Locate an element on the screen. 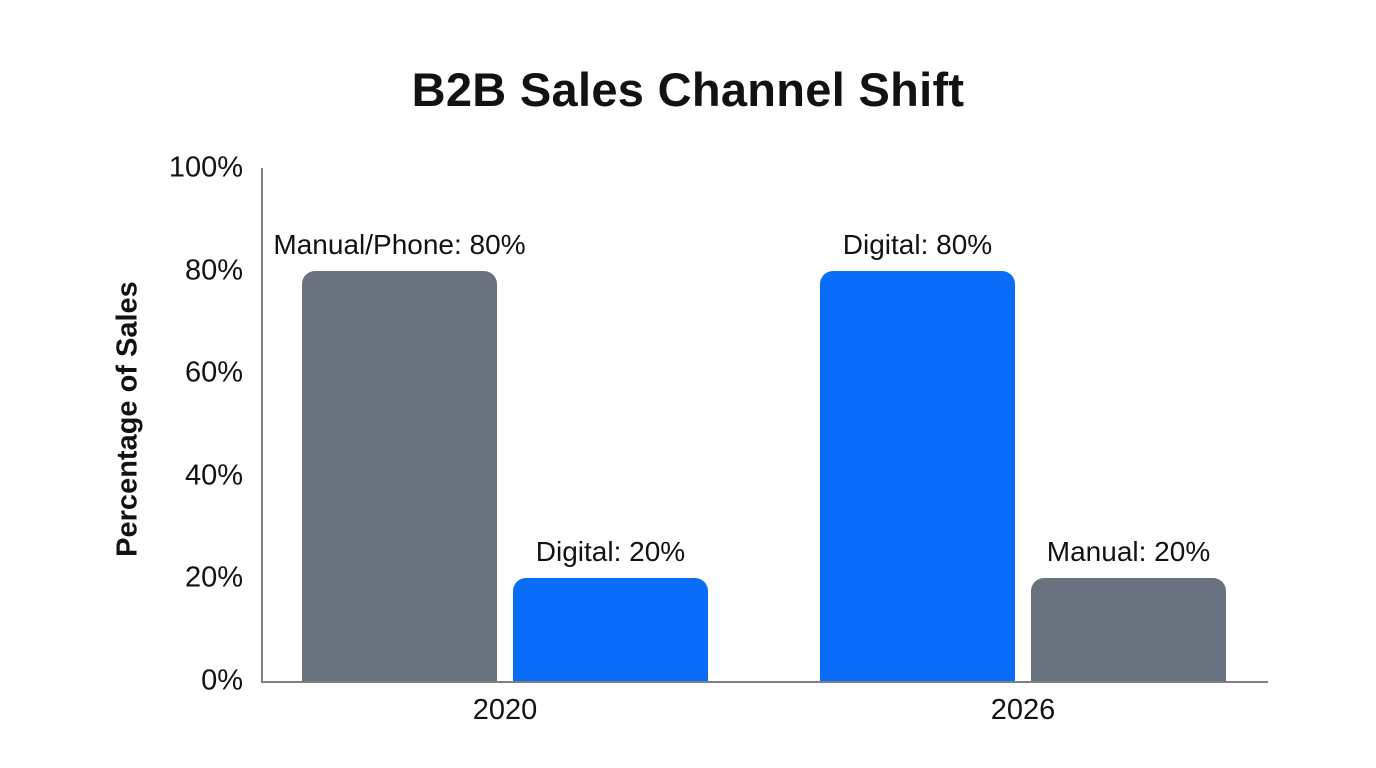 The image size is (1376, 768). y-tick-label: 80% is located at coordinates (213, 270).